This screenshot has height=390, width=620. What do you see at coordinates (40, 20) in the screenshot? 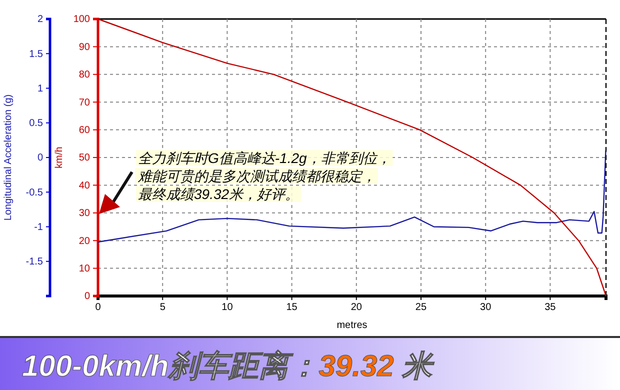
I see `y2-tick-label: 2` at bounding box center [40, 20].